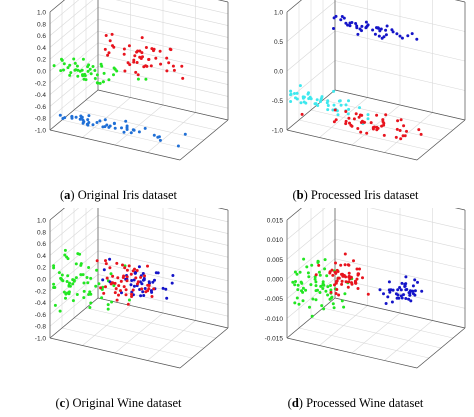 This screenshot has width=474, height=417. Describe the element at coordinates (41, 268) in the screenshot. I see `z-tick-label: 0.2` at that location.